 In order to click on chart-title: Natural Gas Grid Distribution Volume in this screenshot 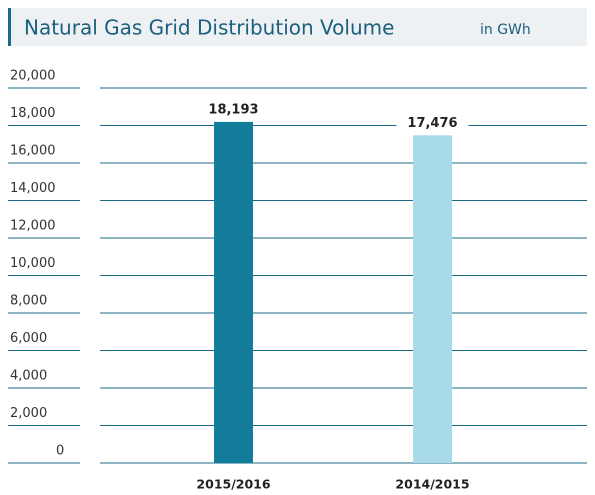, I will do `click(209, 28)`.